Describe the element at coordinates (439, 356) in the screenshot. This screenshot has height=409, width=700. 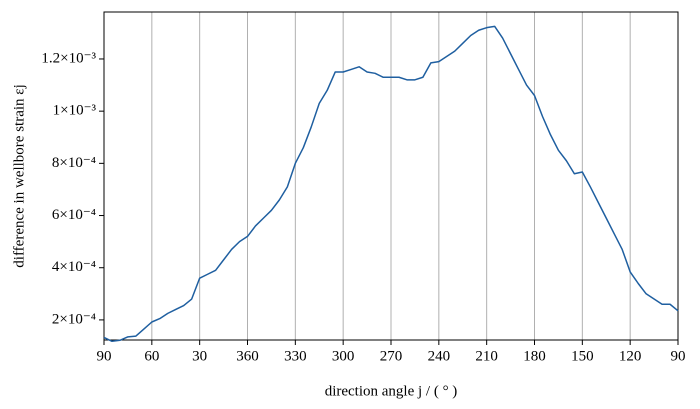
I see `x-tick-label: 240` at that location.